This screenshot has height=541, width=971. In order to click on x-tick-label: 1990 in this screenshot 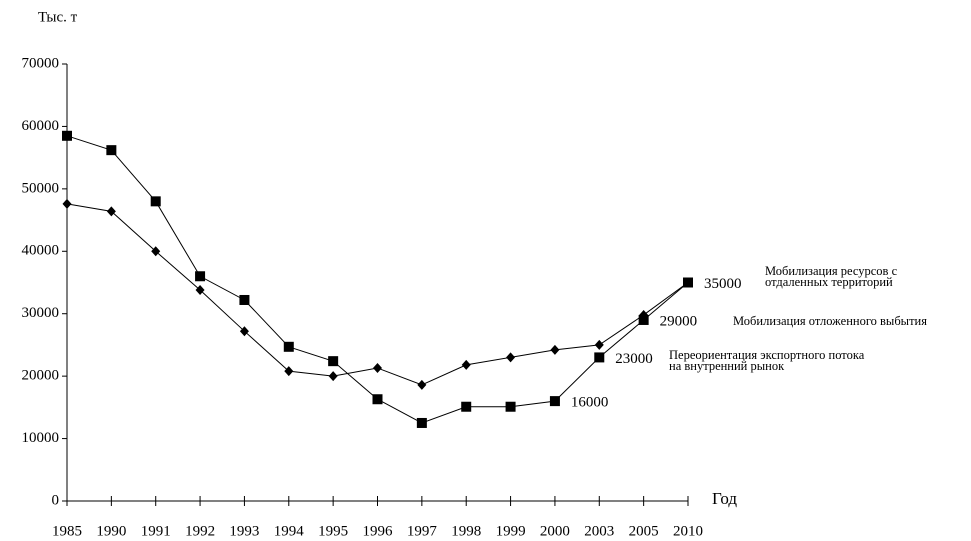, I will do `click(111, 531)`.